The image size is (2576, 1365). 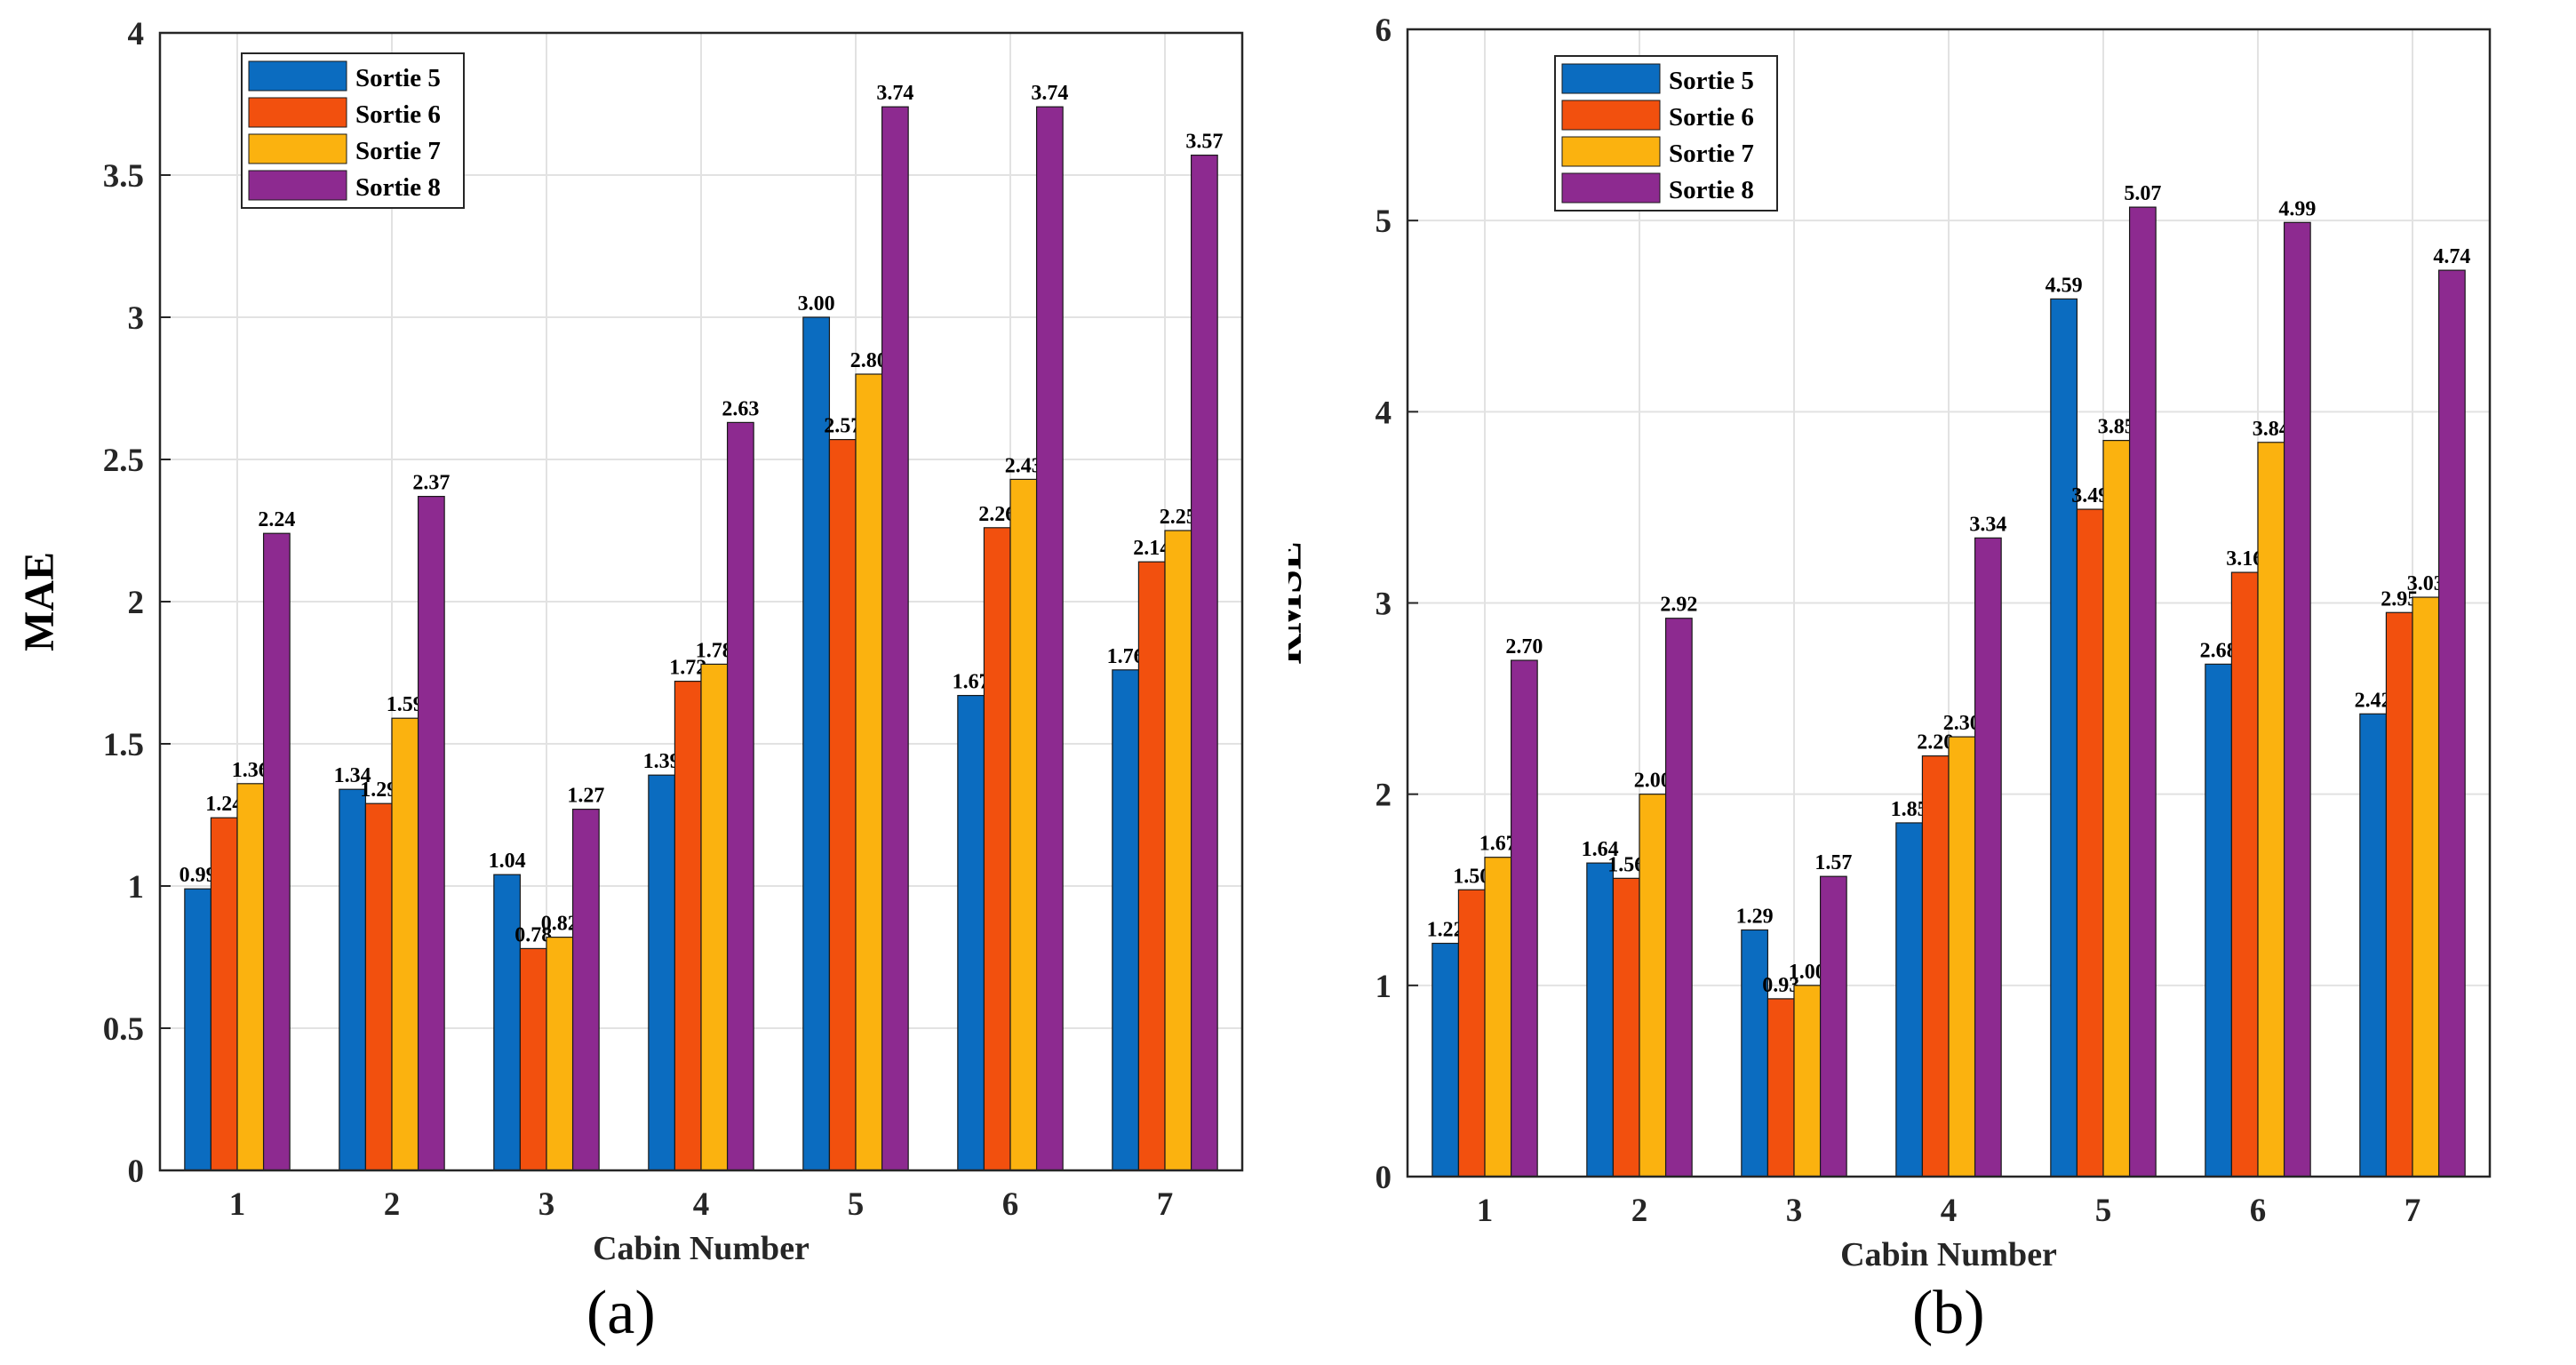 What do you see at coordinates (1498, 844) in the screenshot?
I see `bar-value-label: 1.67` at bounding box center [1498, 844].